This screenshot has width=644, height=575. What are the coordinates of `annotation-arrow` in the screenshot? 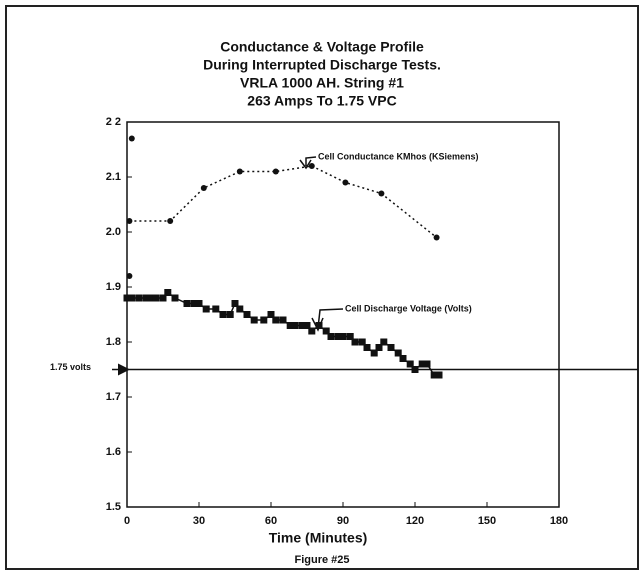 It's located at (308, 163).